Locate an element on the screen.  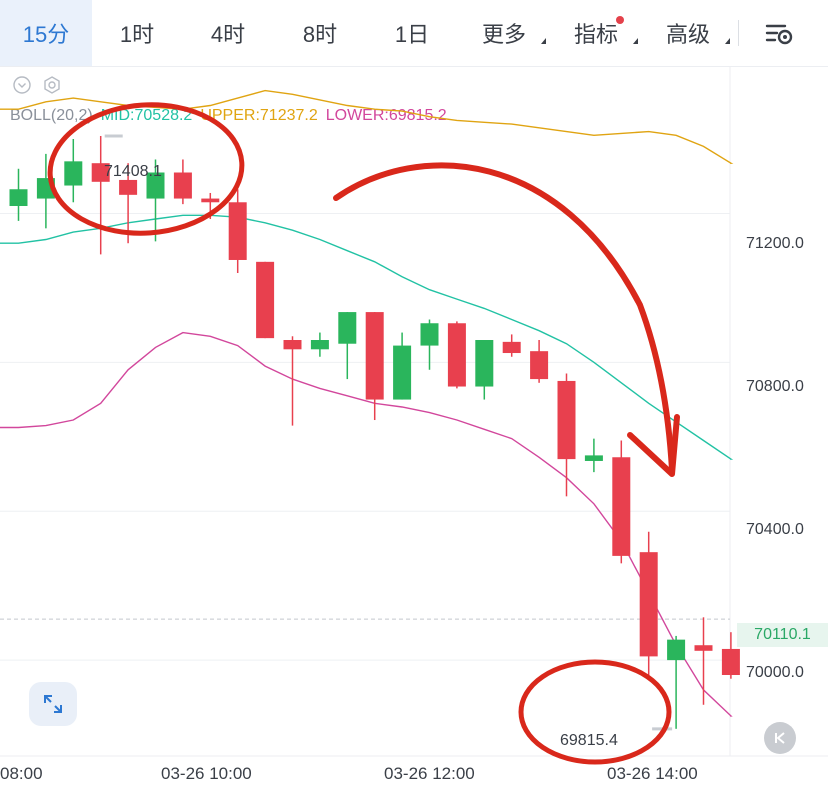
boll-label: BOLL(20,2) is located at coordinates (51, 115).